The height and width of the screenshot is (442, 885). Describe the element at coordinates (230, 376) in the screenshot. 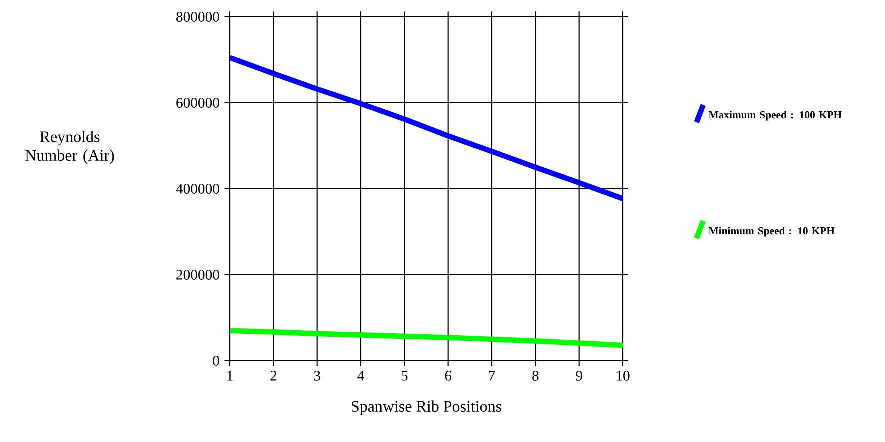

I see `x-tick-label: 1` at that location.